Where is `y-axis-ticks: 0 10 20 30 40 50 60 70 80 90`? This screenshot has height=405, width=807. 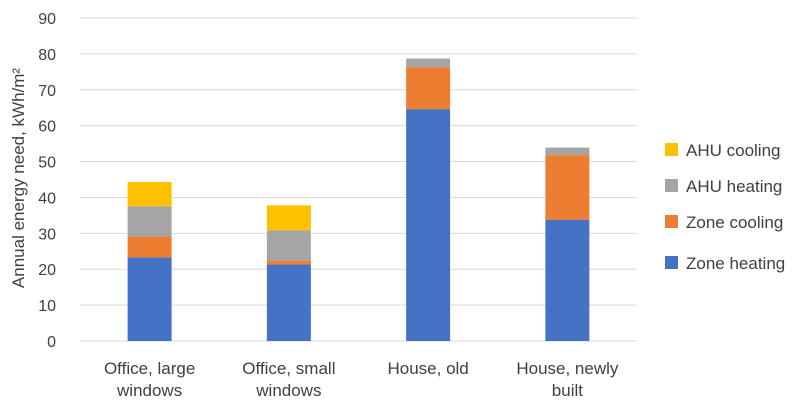 y-axis-ticks: 0 10 20 30 40 50 60 70 80 90 is located at coordinates (47, 181).